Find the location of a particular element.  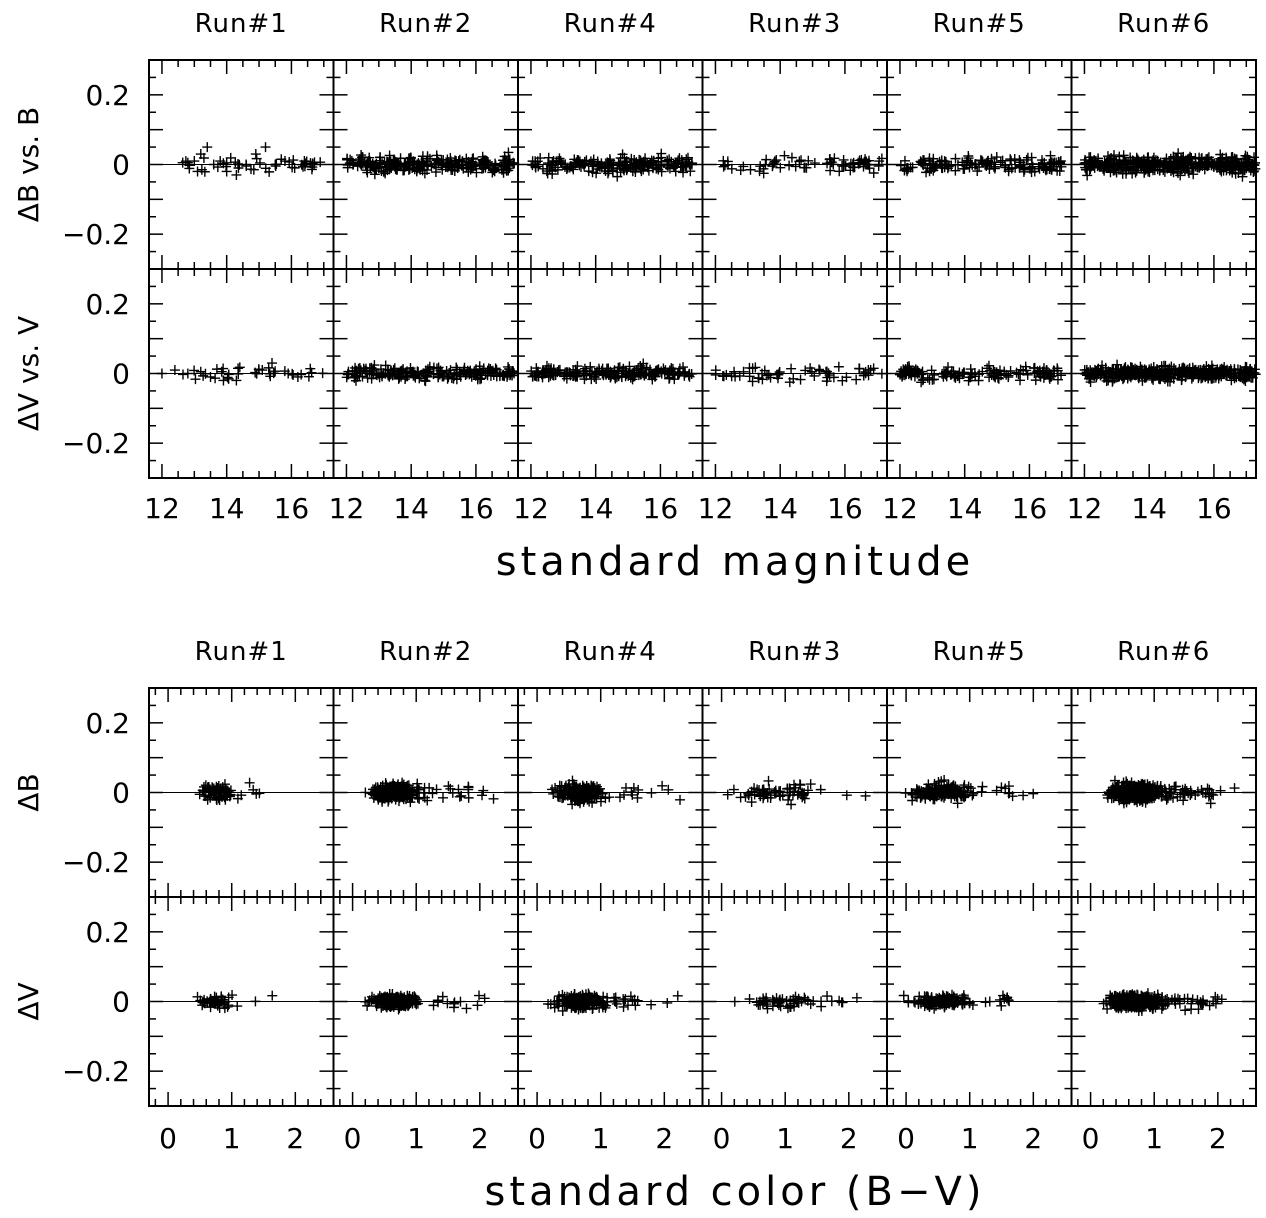

panel-Run3-row0 is located at coordinates (794, 164).